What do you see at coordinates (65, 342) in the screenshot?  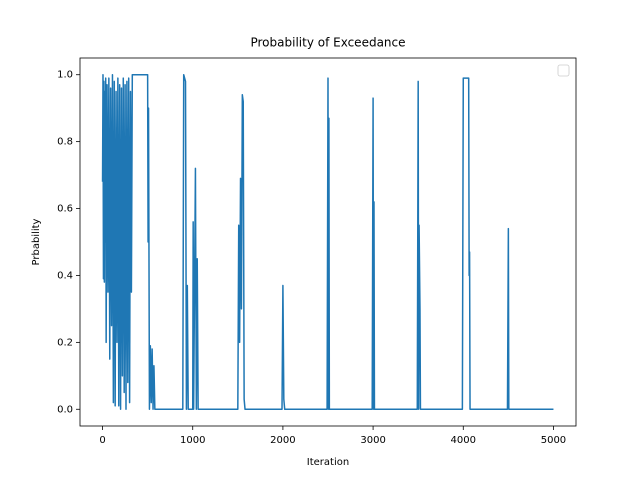 I see `y-tick-label: 0.2` at bounding box center [65, 342].